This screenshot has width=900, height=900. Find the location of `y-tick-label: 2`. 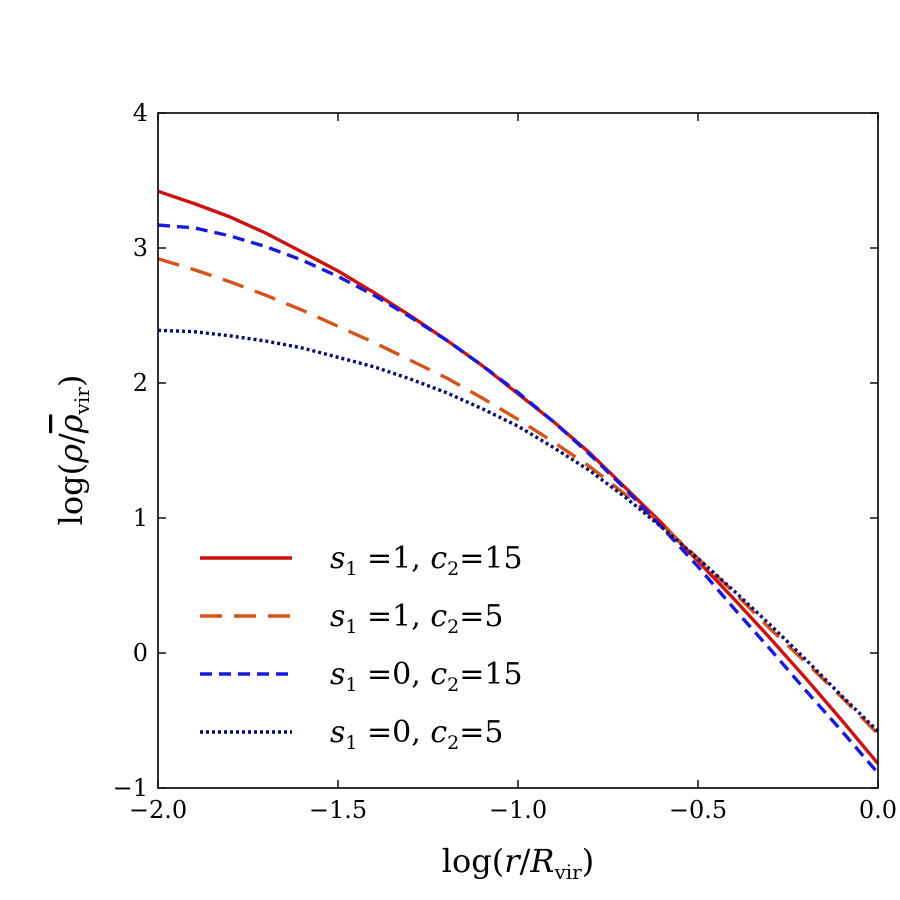

y-tick-label: 2 is located at coordinates (140, 383).